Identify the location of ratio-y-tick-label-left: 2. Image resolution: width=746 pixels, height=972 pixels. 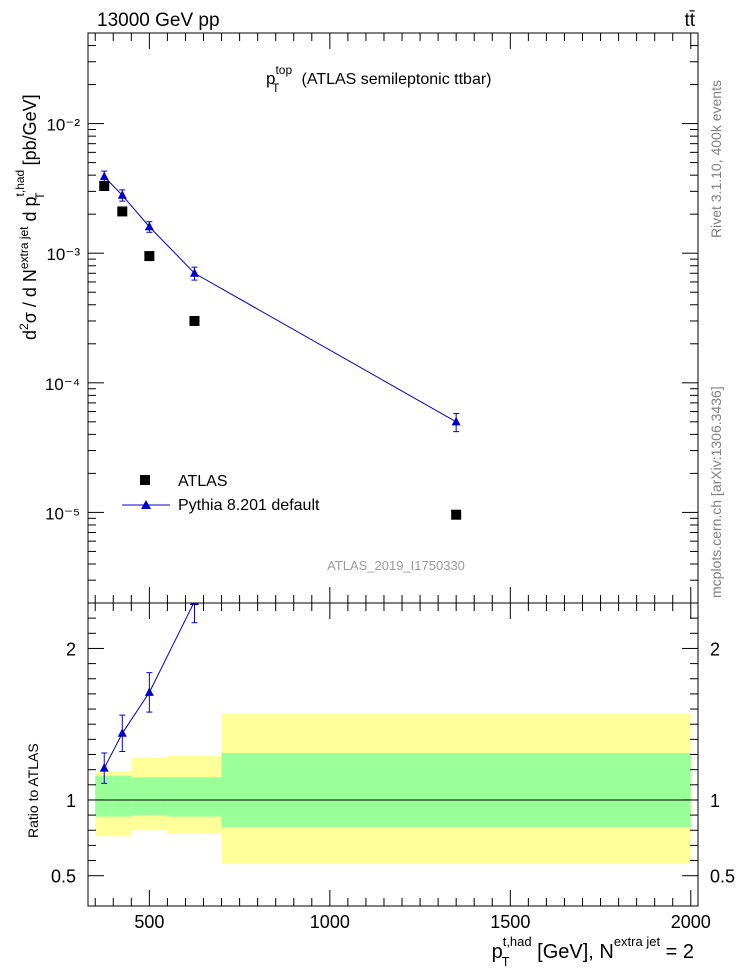
(71, 649).